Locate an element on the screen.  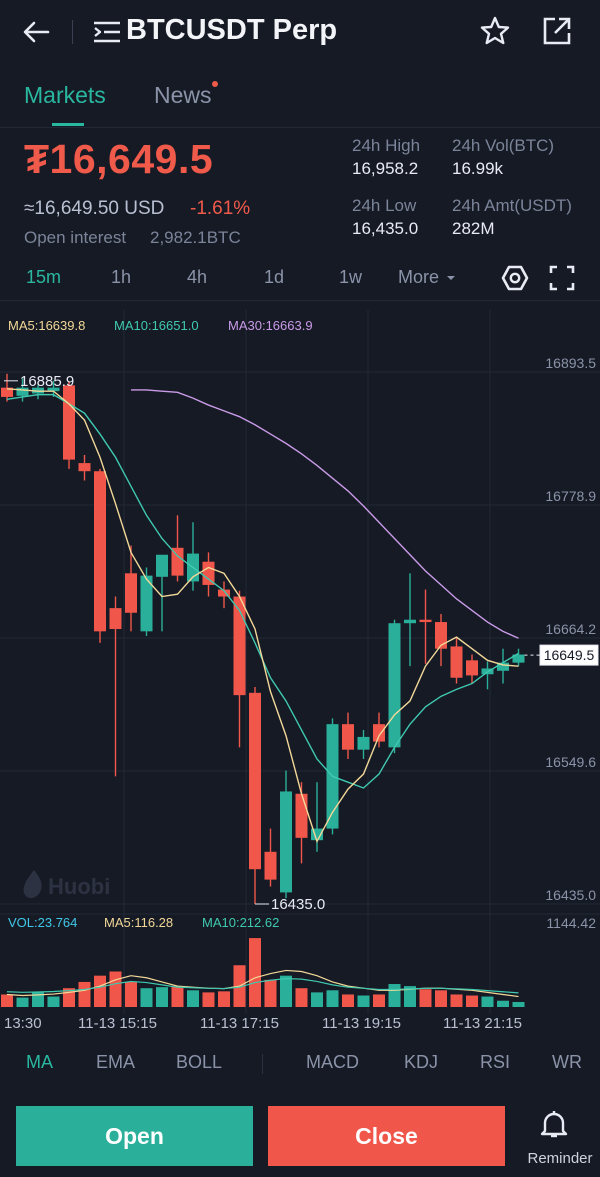
vol-ma10-legend: MA10:212.62 is located at coordinates (240, 922).